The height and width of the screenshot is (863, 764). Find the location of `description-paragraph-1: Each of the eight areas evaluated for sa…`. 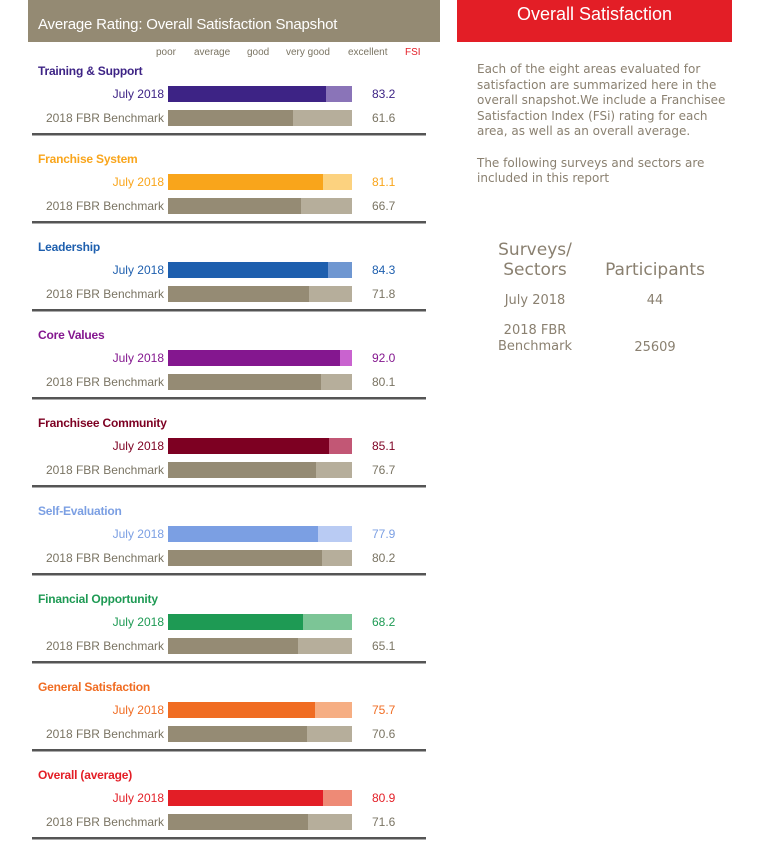

description-paragraph-1: Each of the eight areas evaluated for sa… is located at coordinates (601, 100).